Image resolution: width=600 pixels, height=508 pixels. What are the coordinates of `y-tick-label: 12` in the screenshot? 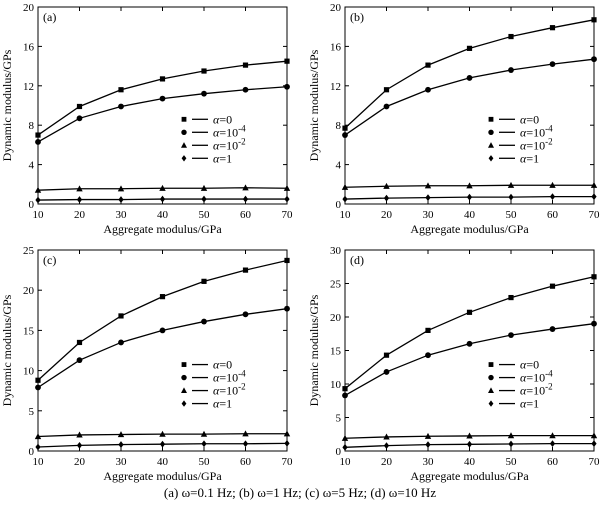 It's located at (335, 87).